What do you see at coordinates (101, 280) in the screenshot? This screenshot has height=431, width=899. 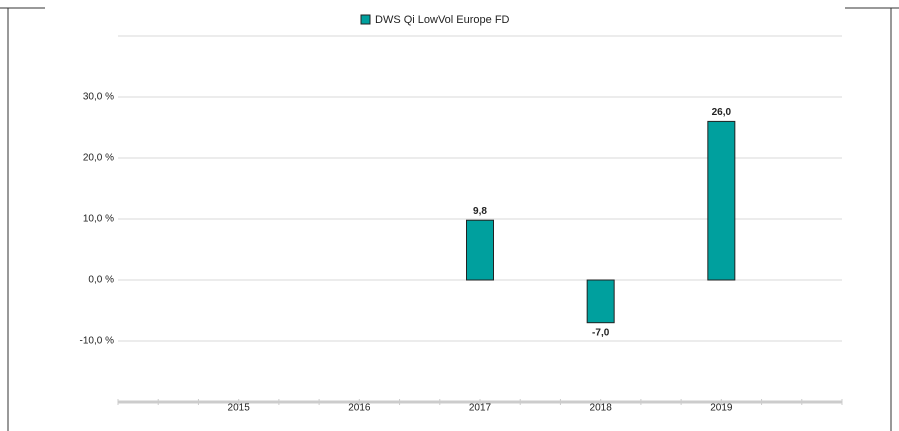 I see `y-tick-label: 0,0 %` at bounding box center [101, 280].